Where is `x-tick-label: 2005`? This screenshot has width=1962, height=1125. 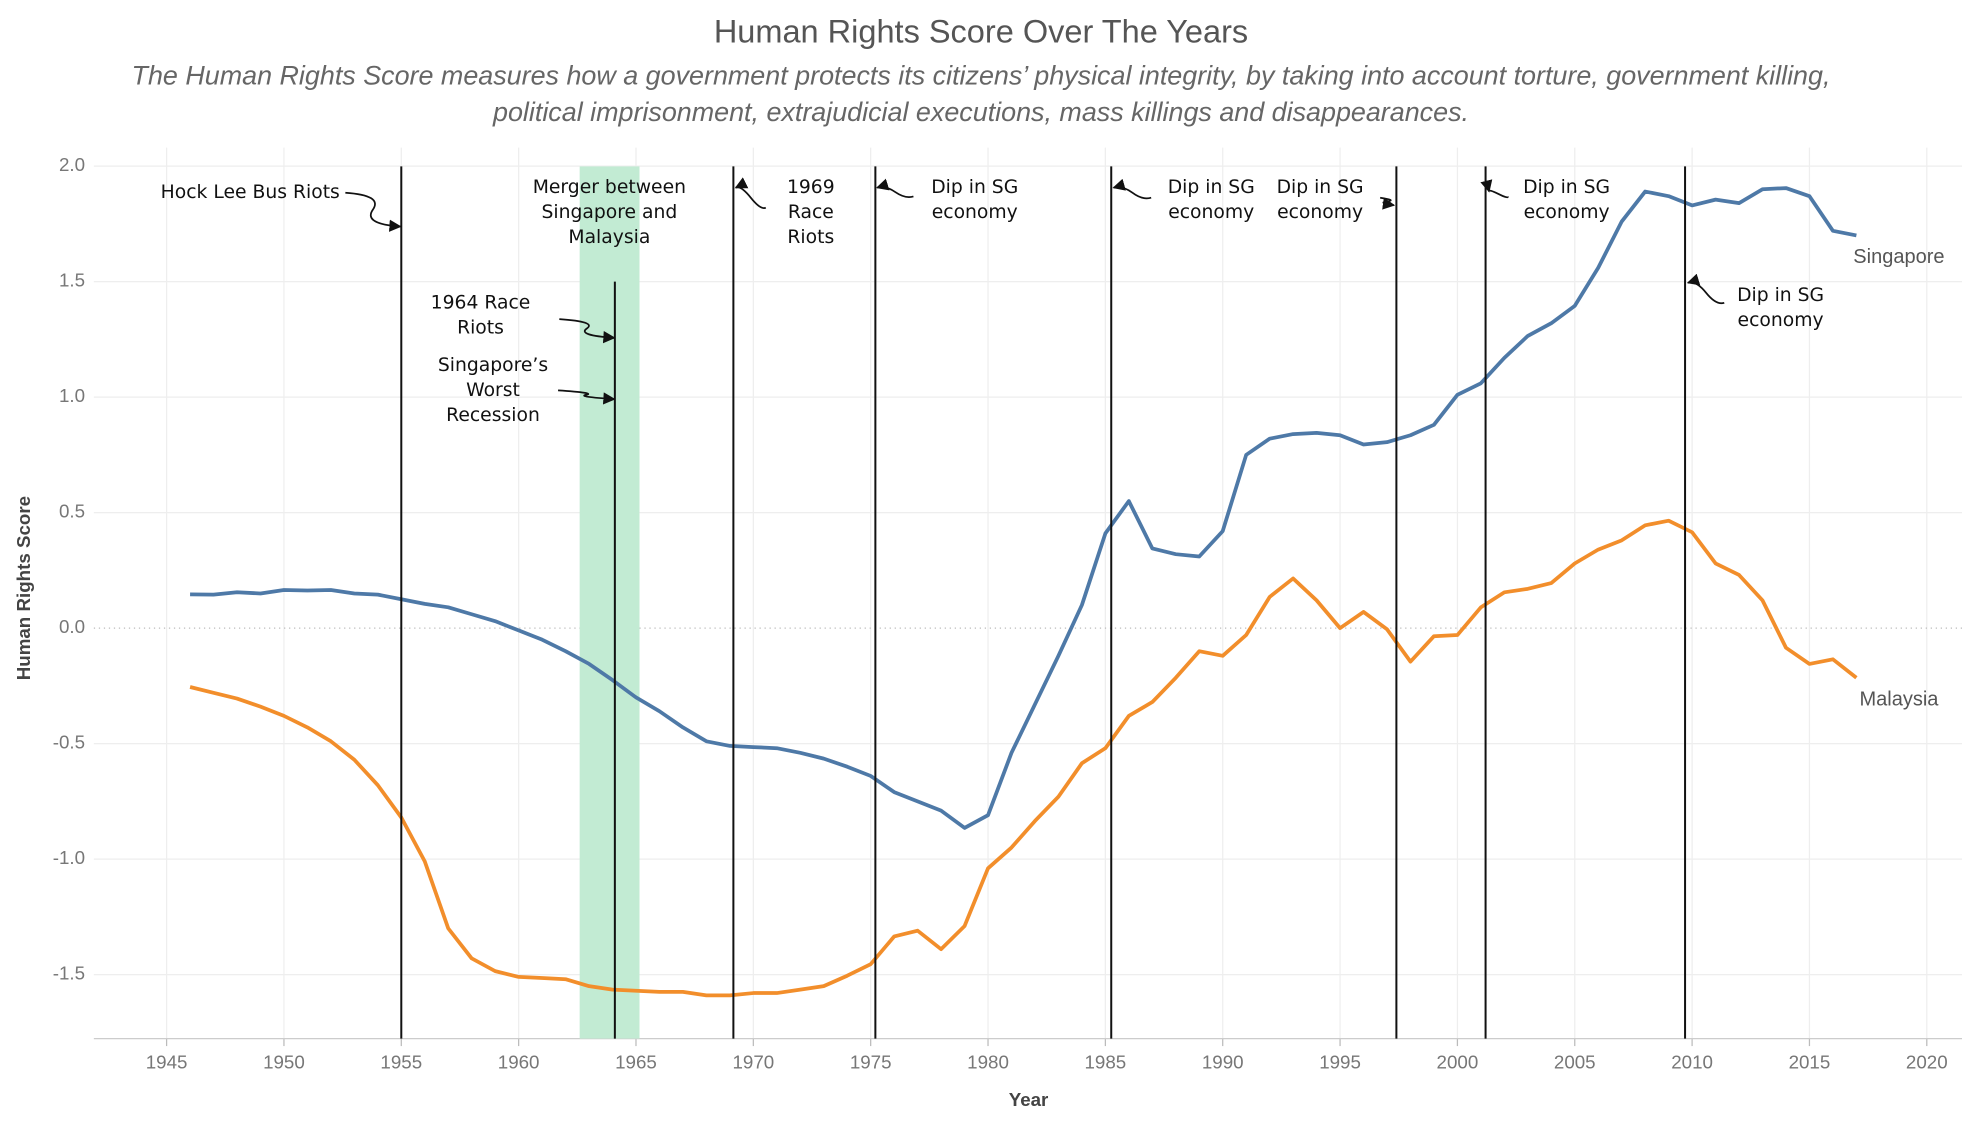 x-tick-label: 2005 is located at coordinates (1575, 1062).